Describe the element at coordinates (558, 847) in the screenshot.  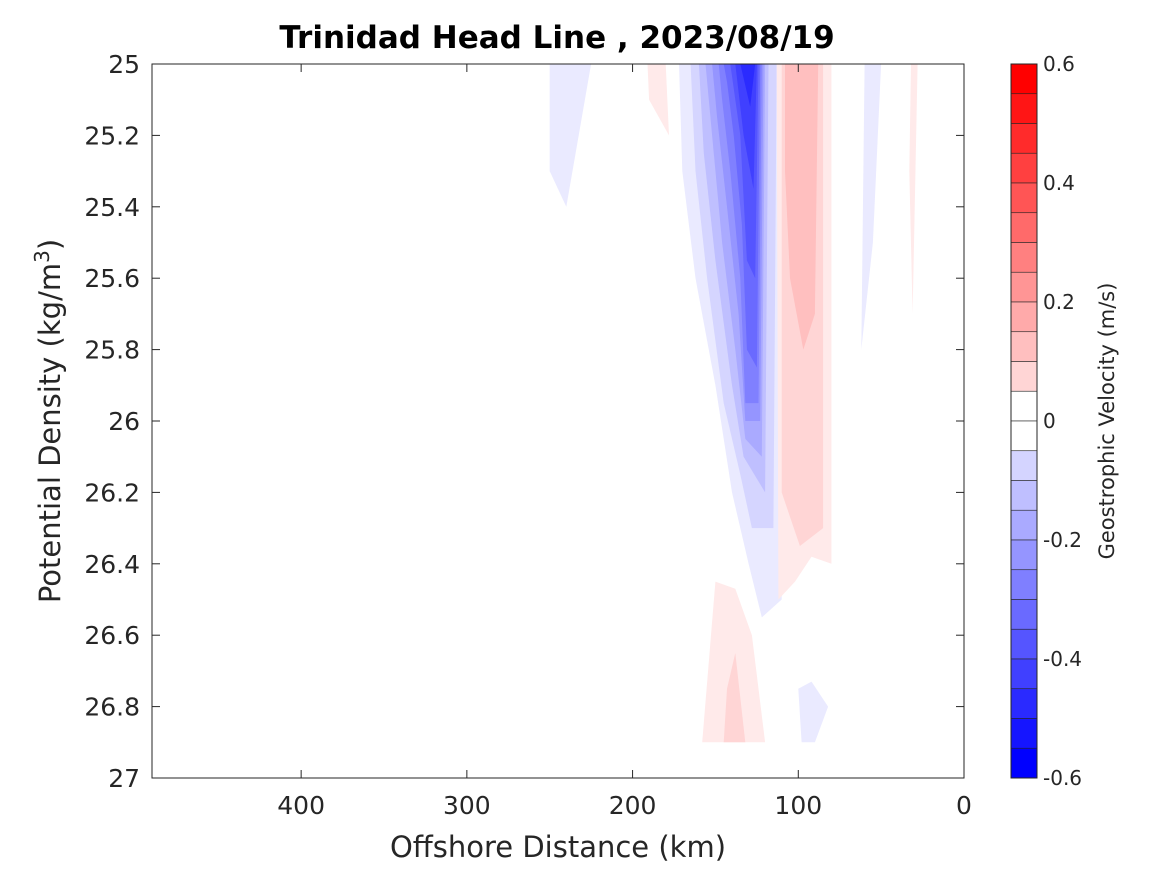
I see `x-axis-label: Offshore Distance (km)` at that location.